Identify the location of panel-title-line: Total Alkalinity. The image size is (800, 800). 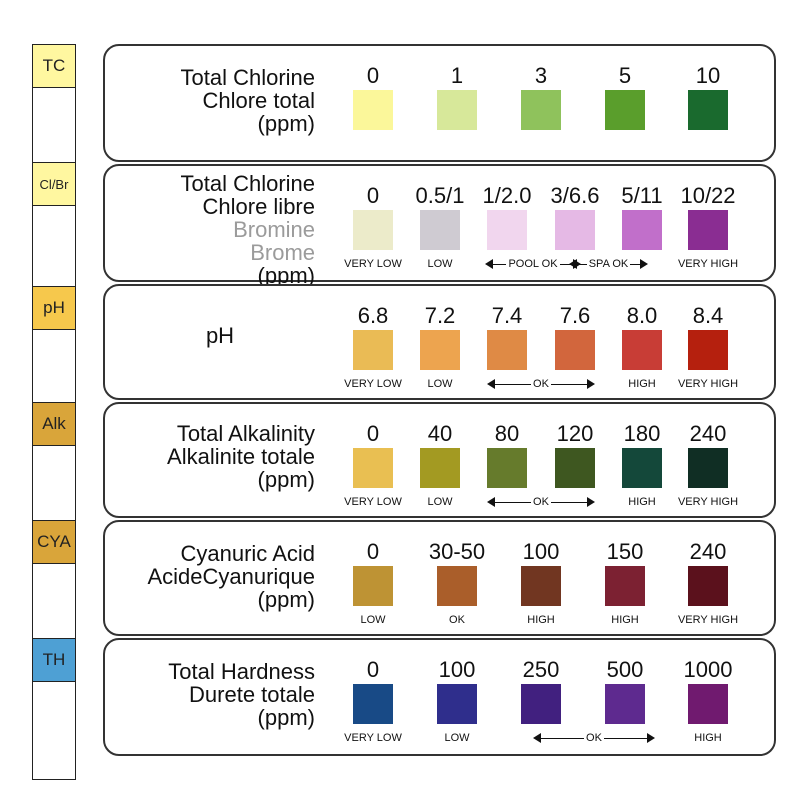
(245, 433).